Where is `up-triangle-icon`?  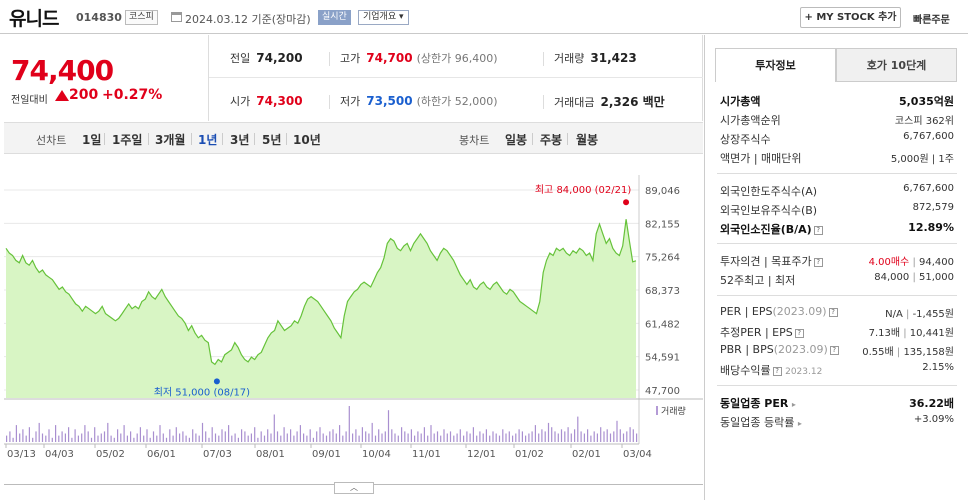
up-triangle-icon is located at coordinates (62, 95).